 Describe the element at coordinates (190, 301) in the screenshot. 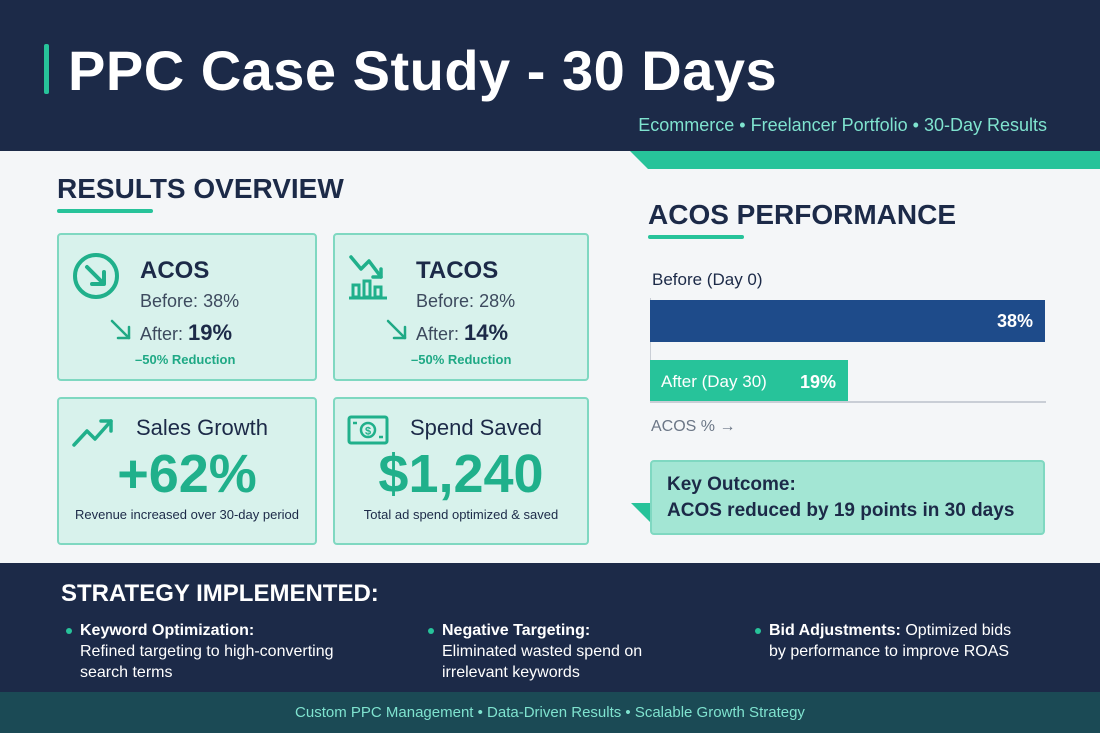

I see `acos-before: Before: 38%` at that location.